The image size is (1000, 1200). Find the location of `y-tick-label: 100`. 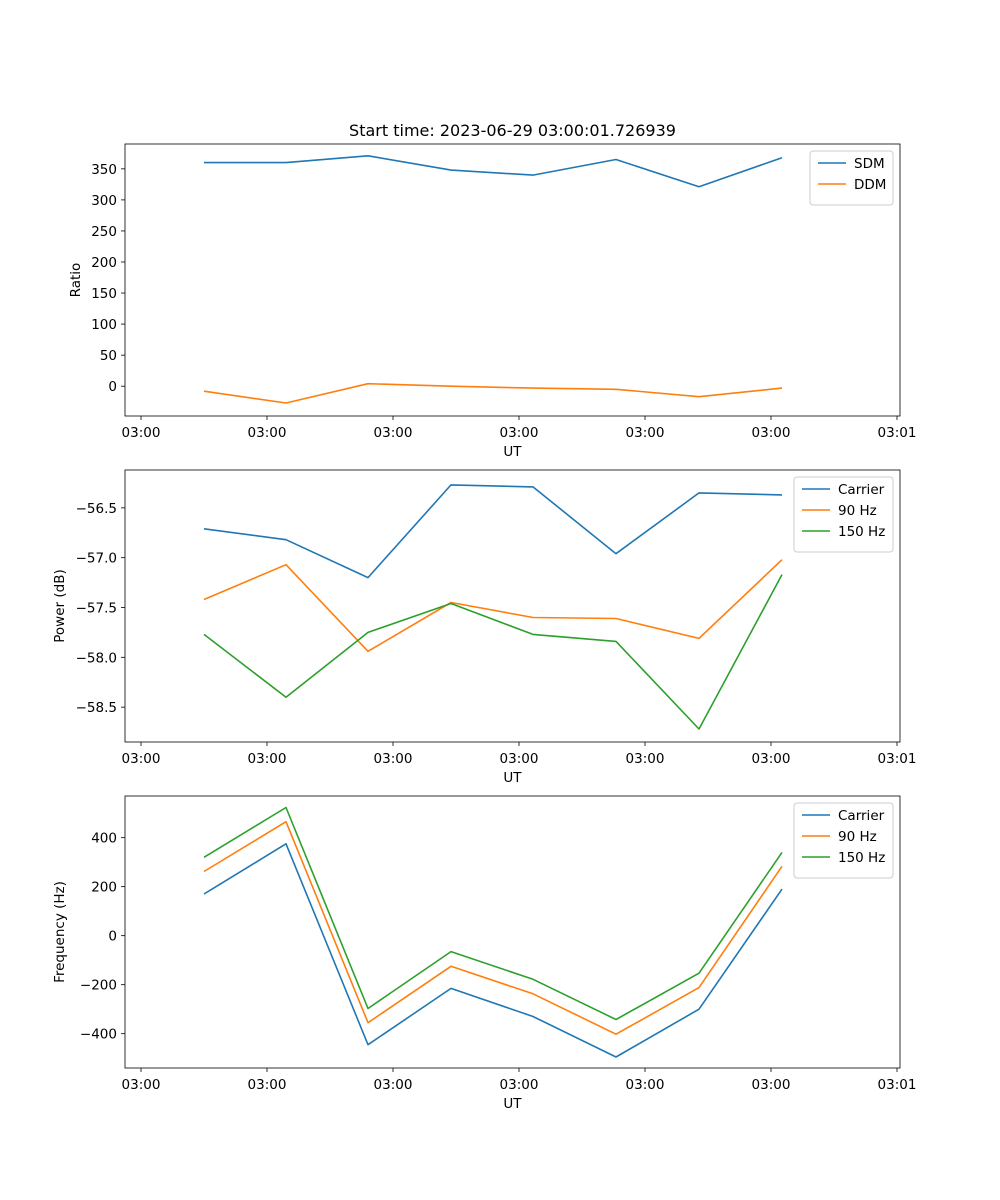

y-tick-label: 100 is located at coordinates (104, 325).